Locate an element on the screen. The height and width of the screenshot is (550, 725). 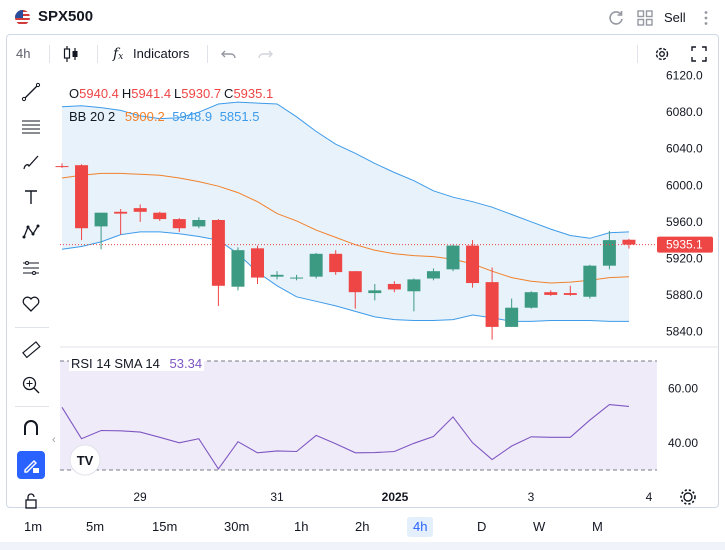
pattern-icon is located at coordinates (31, 231).